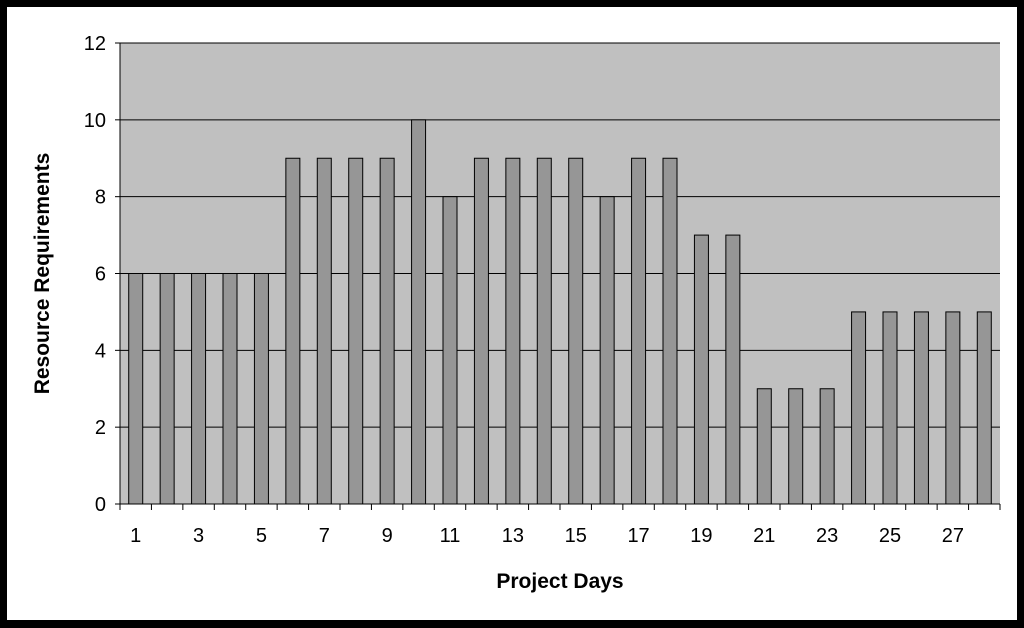  I want to click on x-tick-label: 27, so click(953, 536).